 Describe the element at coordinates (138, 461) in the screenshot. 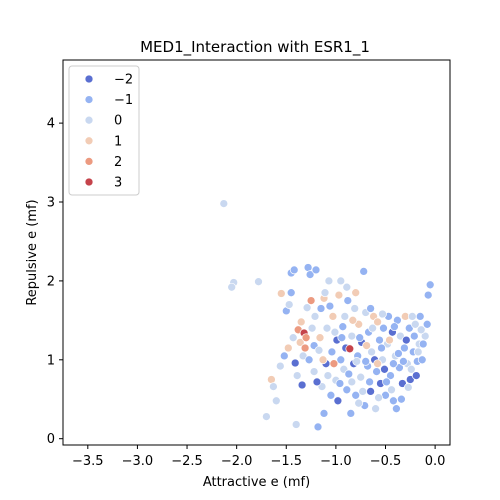

I see `x-tick-label: −3.0` at that location.